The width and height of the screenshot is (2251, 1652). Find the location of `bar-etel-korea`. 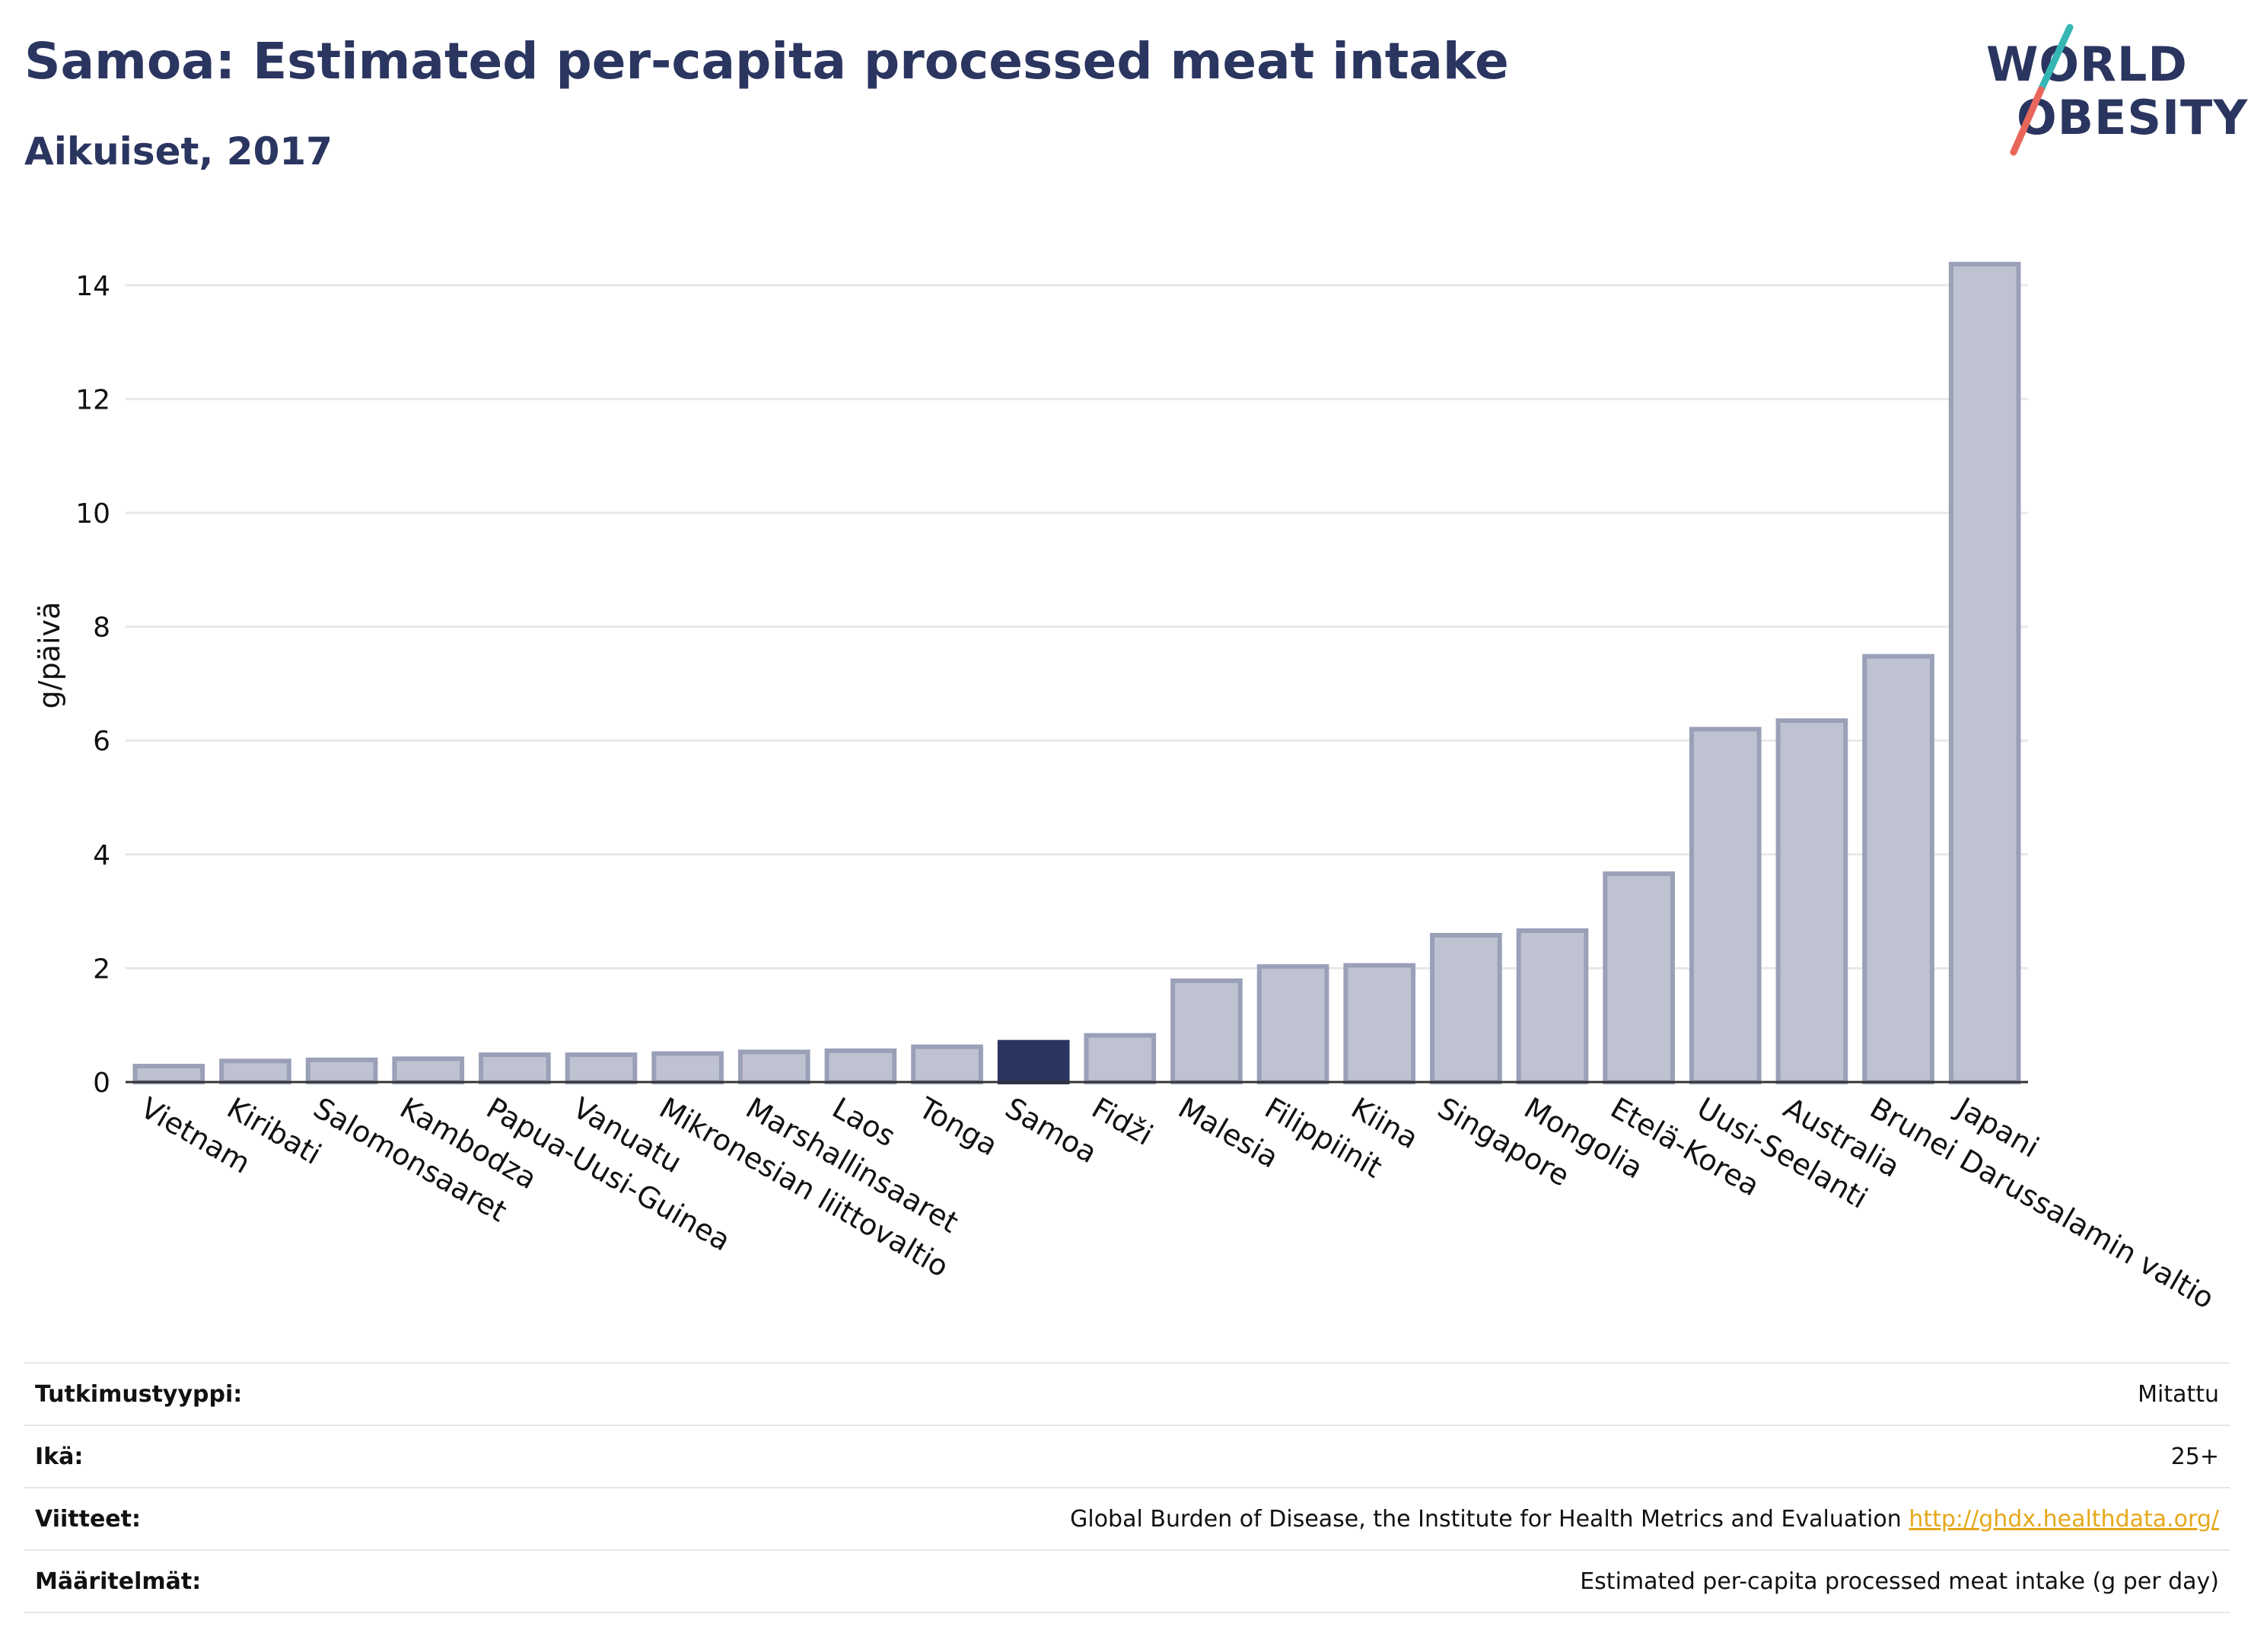

bar-etel-korea is located at coordinates (1639, 978).